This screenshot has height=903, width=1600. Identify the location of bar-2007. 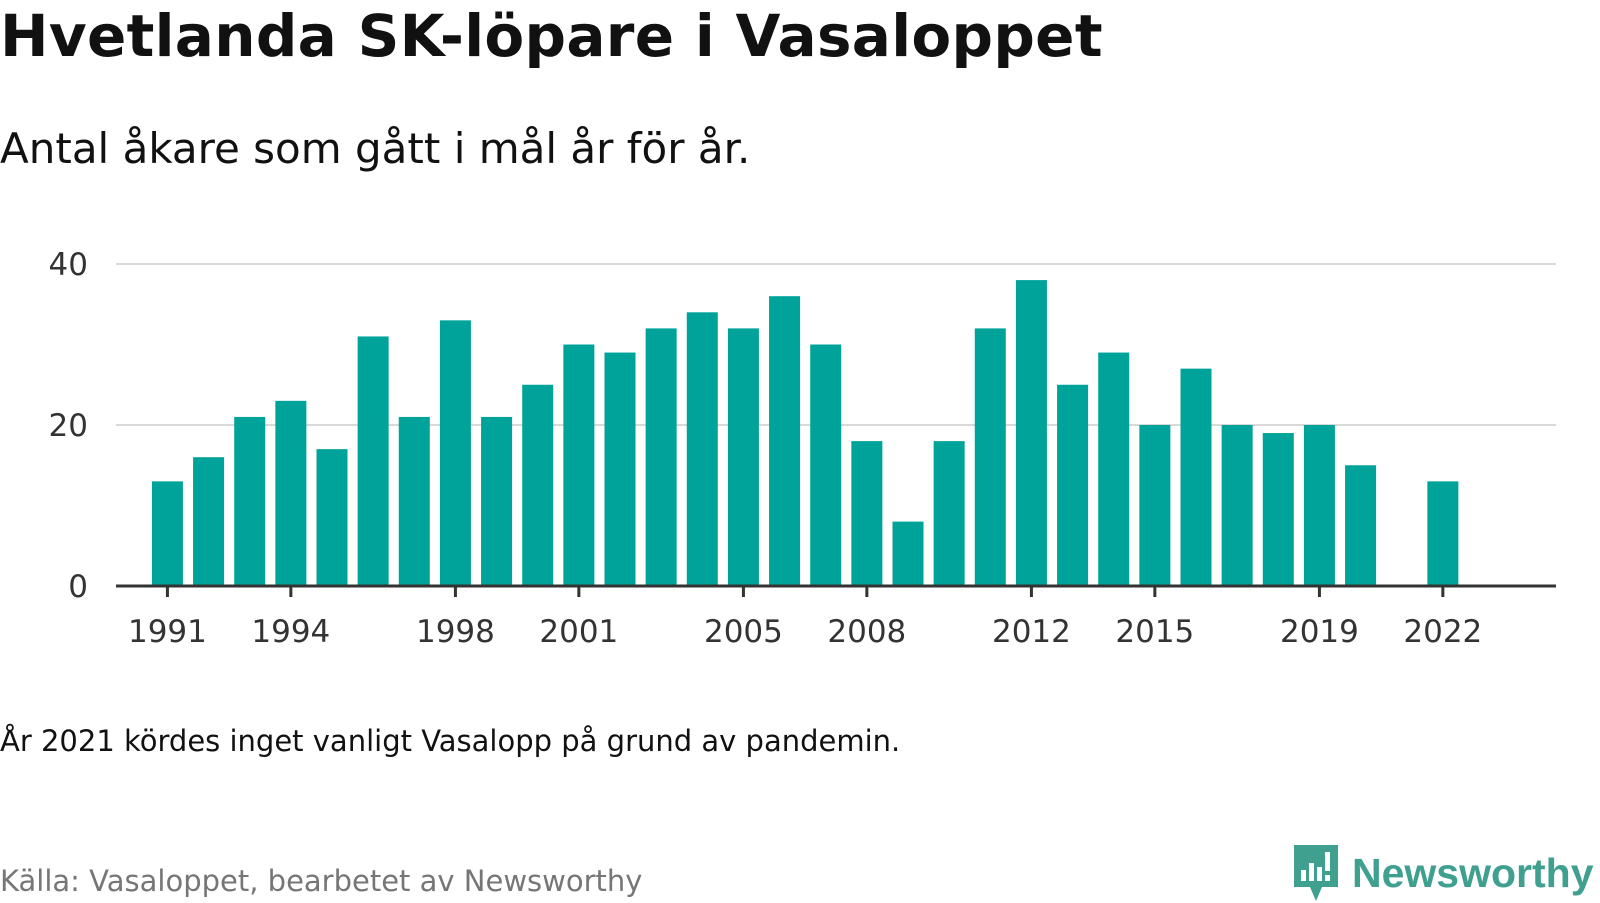
(826, 465).